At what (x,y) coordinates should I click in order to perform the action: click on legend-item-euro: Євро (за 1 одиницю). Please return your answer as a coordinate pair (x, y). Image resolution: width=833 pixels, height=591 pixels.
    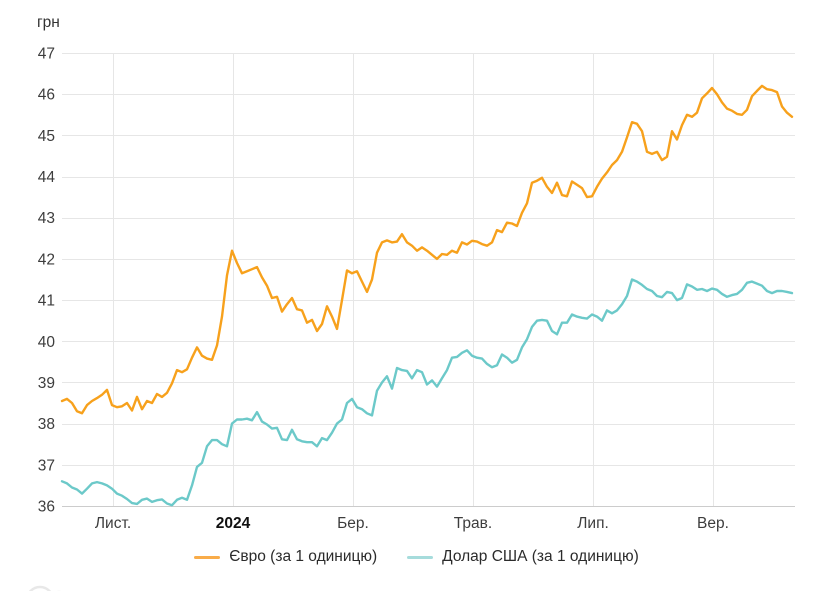
    Looking at the image, I should click on (285, 557).